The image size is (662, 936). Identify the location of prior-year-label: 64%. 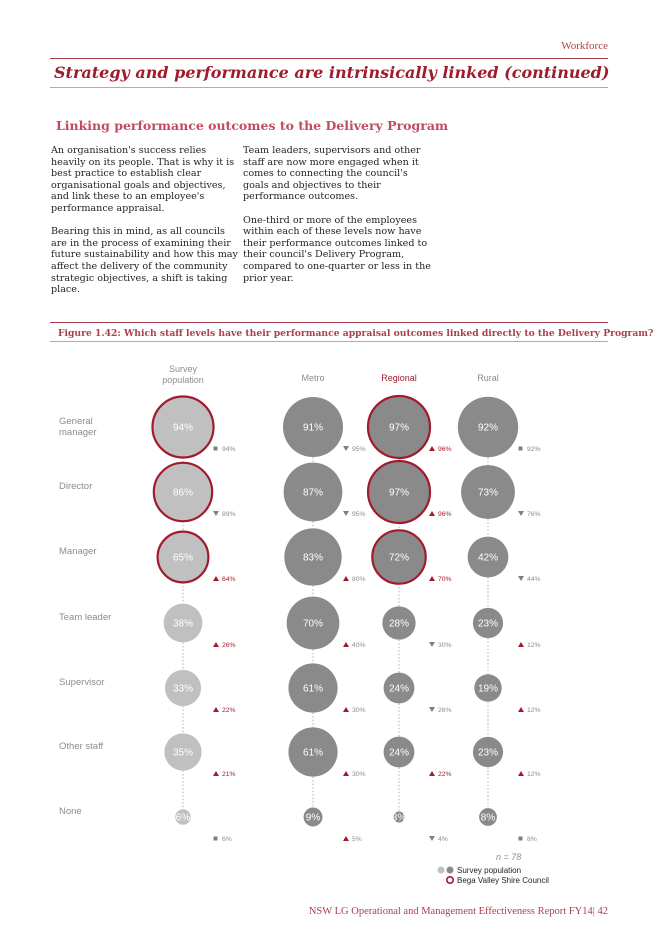
(229, 579).